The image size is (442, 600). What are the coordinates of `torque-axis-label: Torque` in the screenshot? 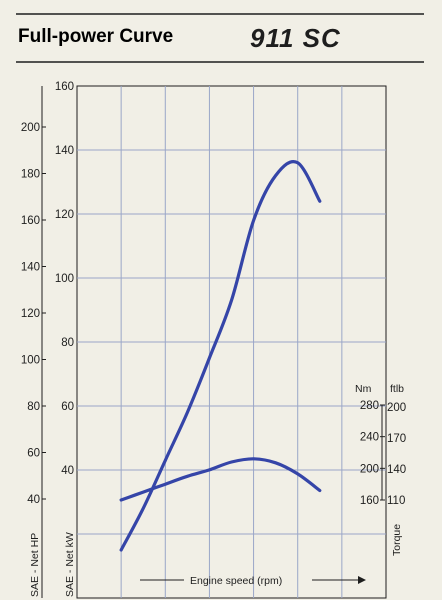 It's located at (397, 540).